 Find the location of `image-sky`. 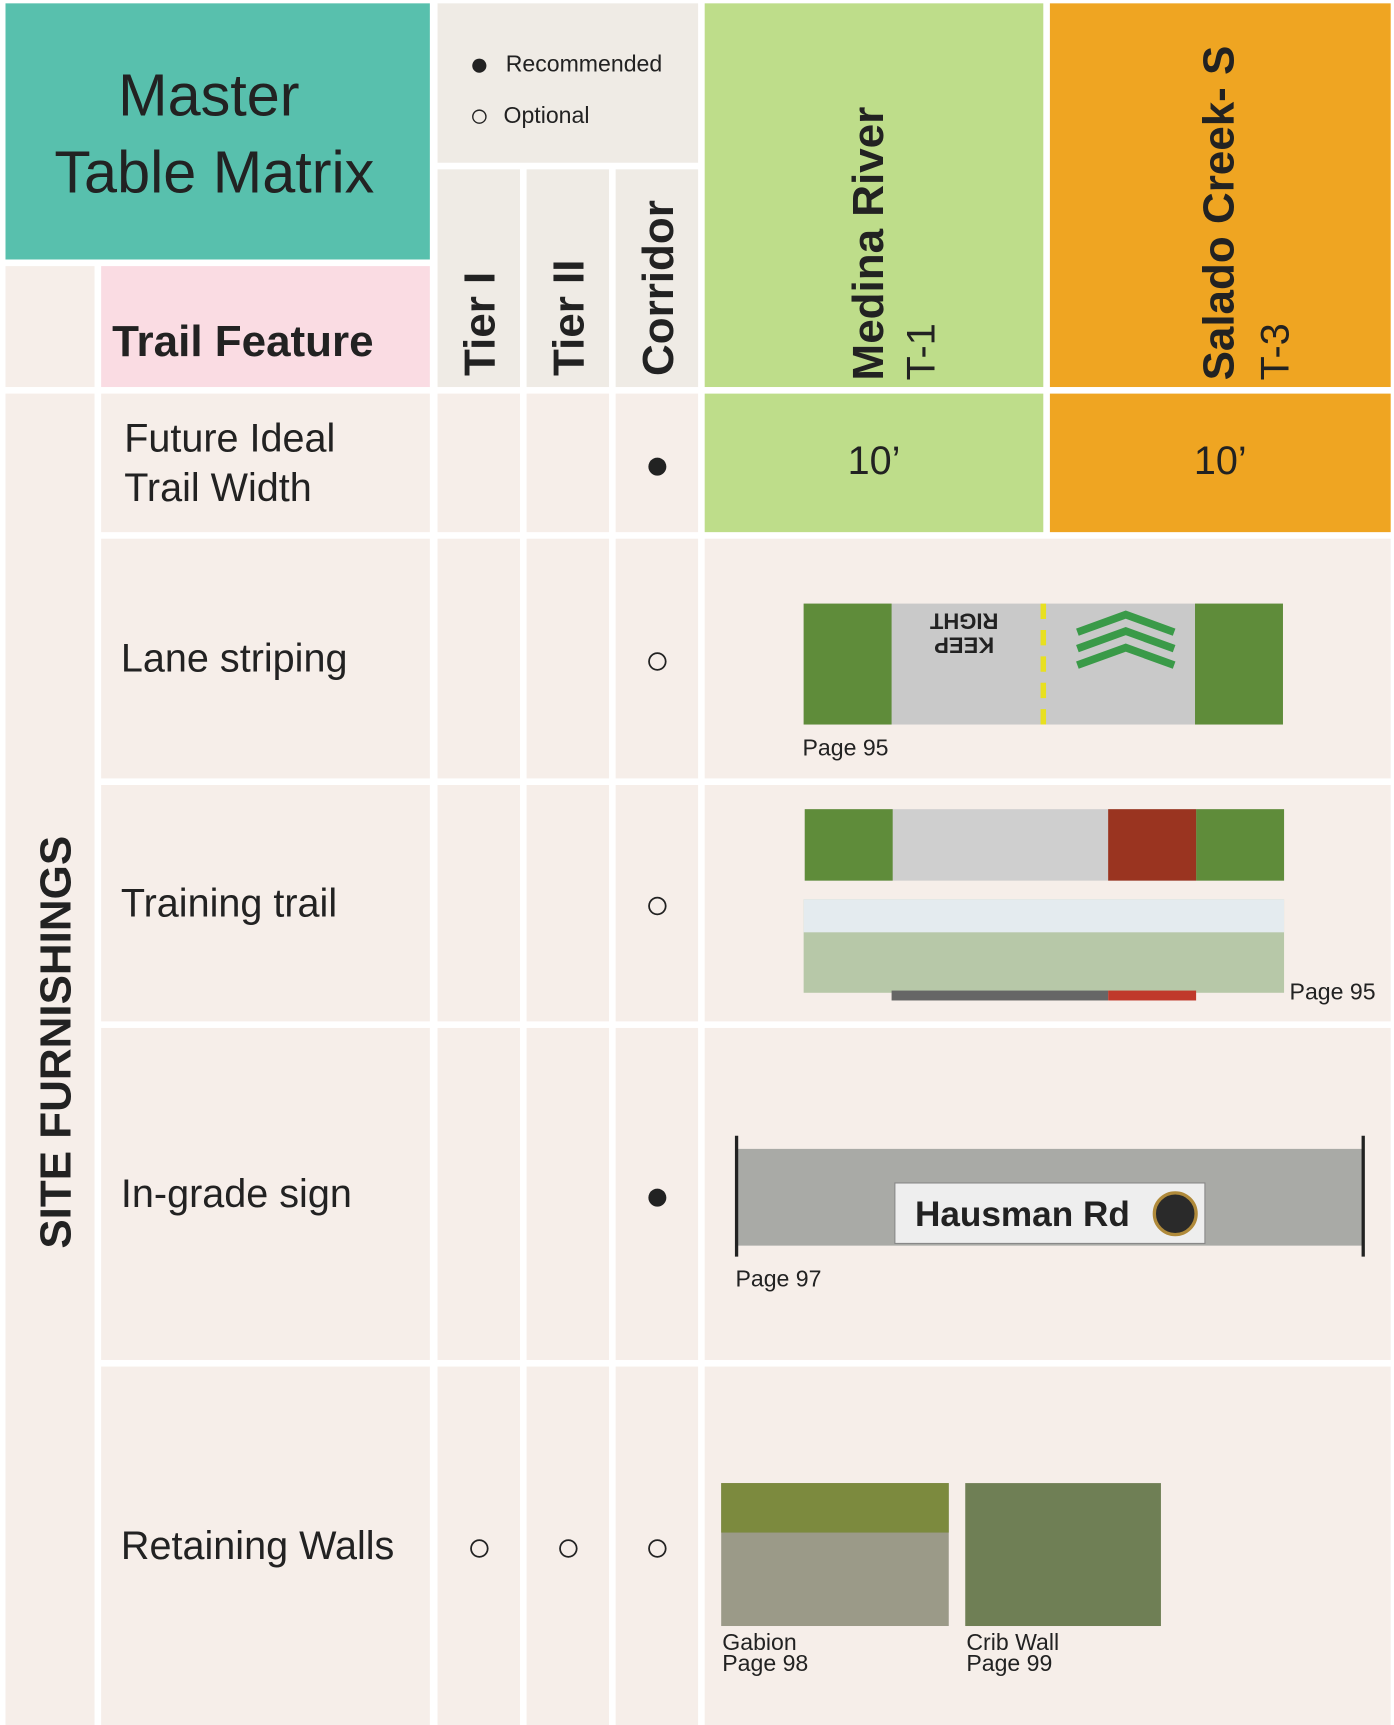

image-sky is located at coordinates (1044, 916).